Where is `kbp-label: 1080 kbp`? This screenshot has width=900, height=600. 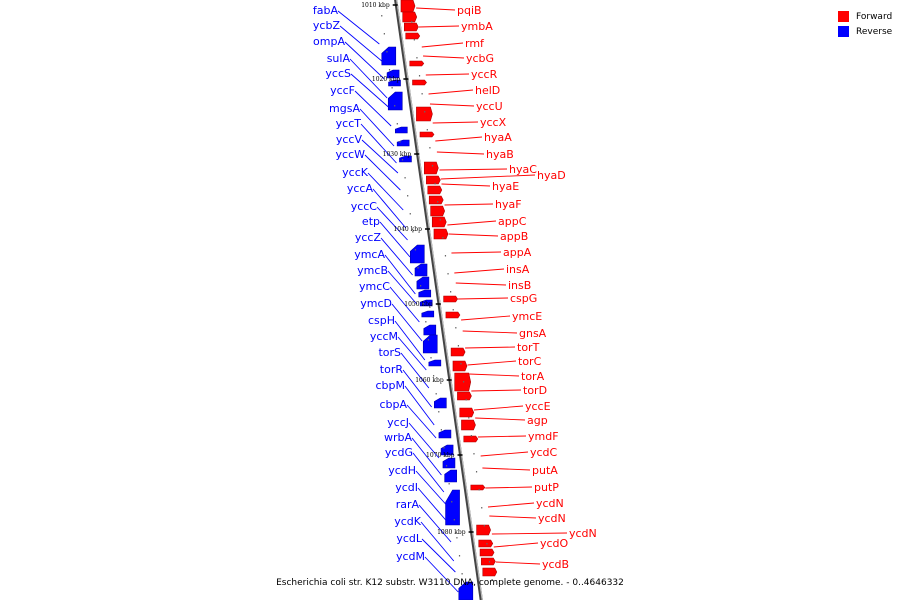
kbp-label: 1080 kbp is located at coordinates (451, 532).